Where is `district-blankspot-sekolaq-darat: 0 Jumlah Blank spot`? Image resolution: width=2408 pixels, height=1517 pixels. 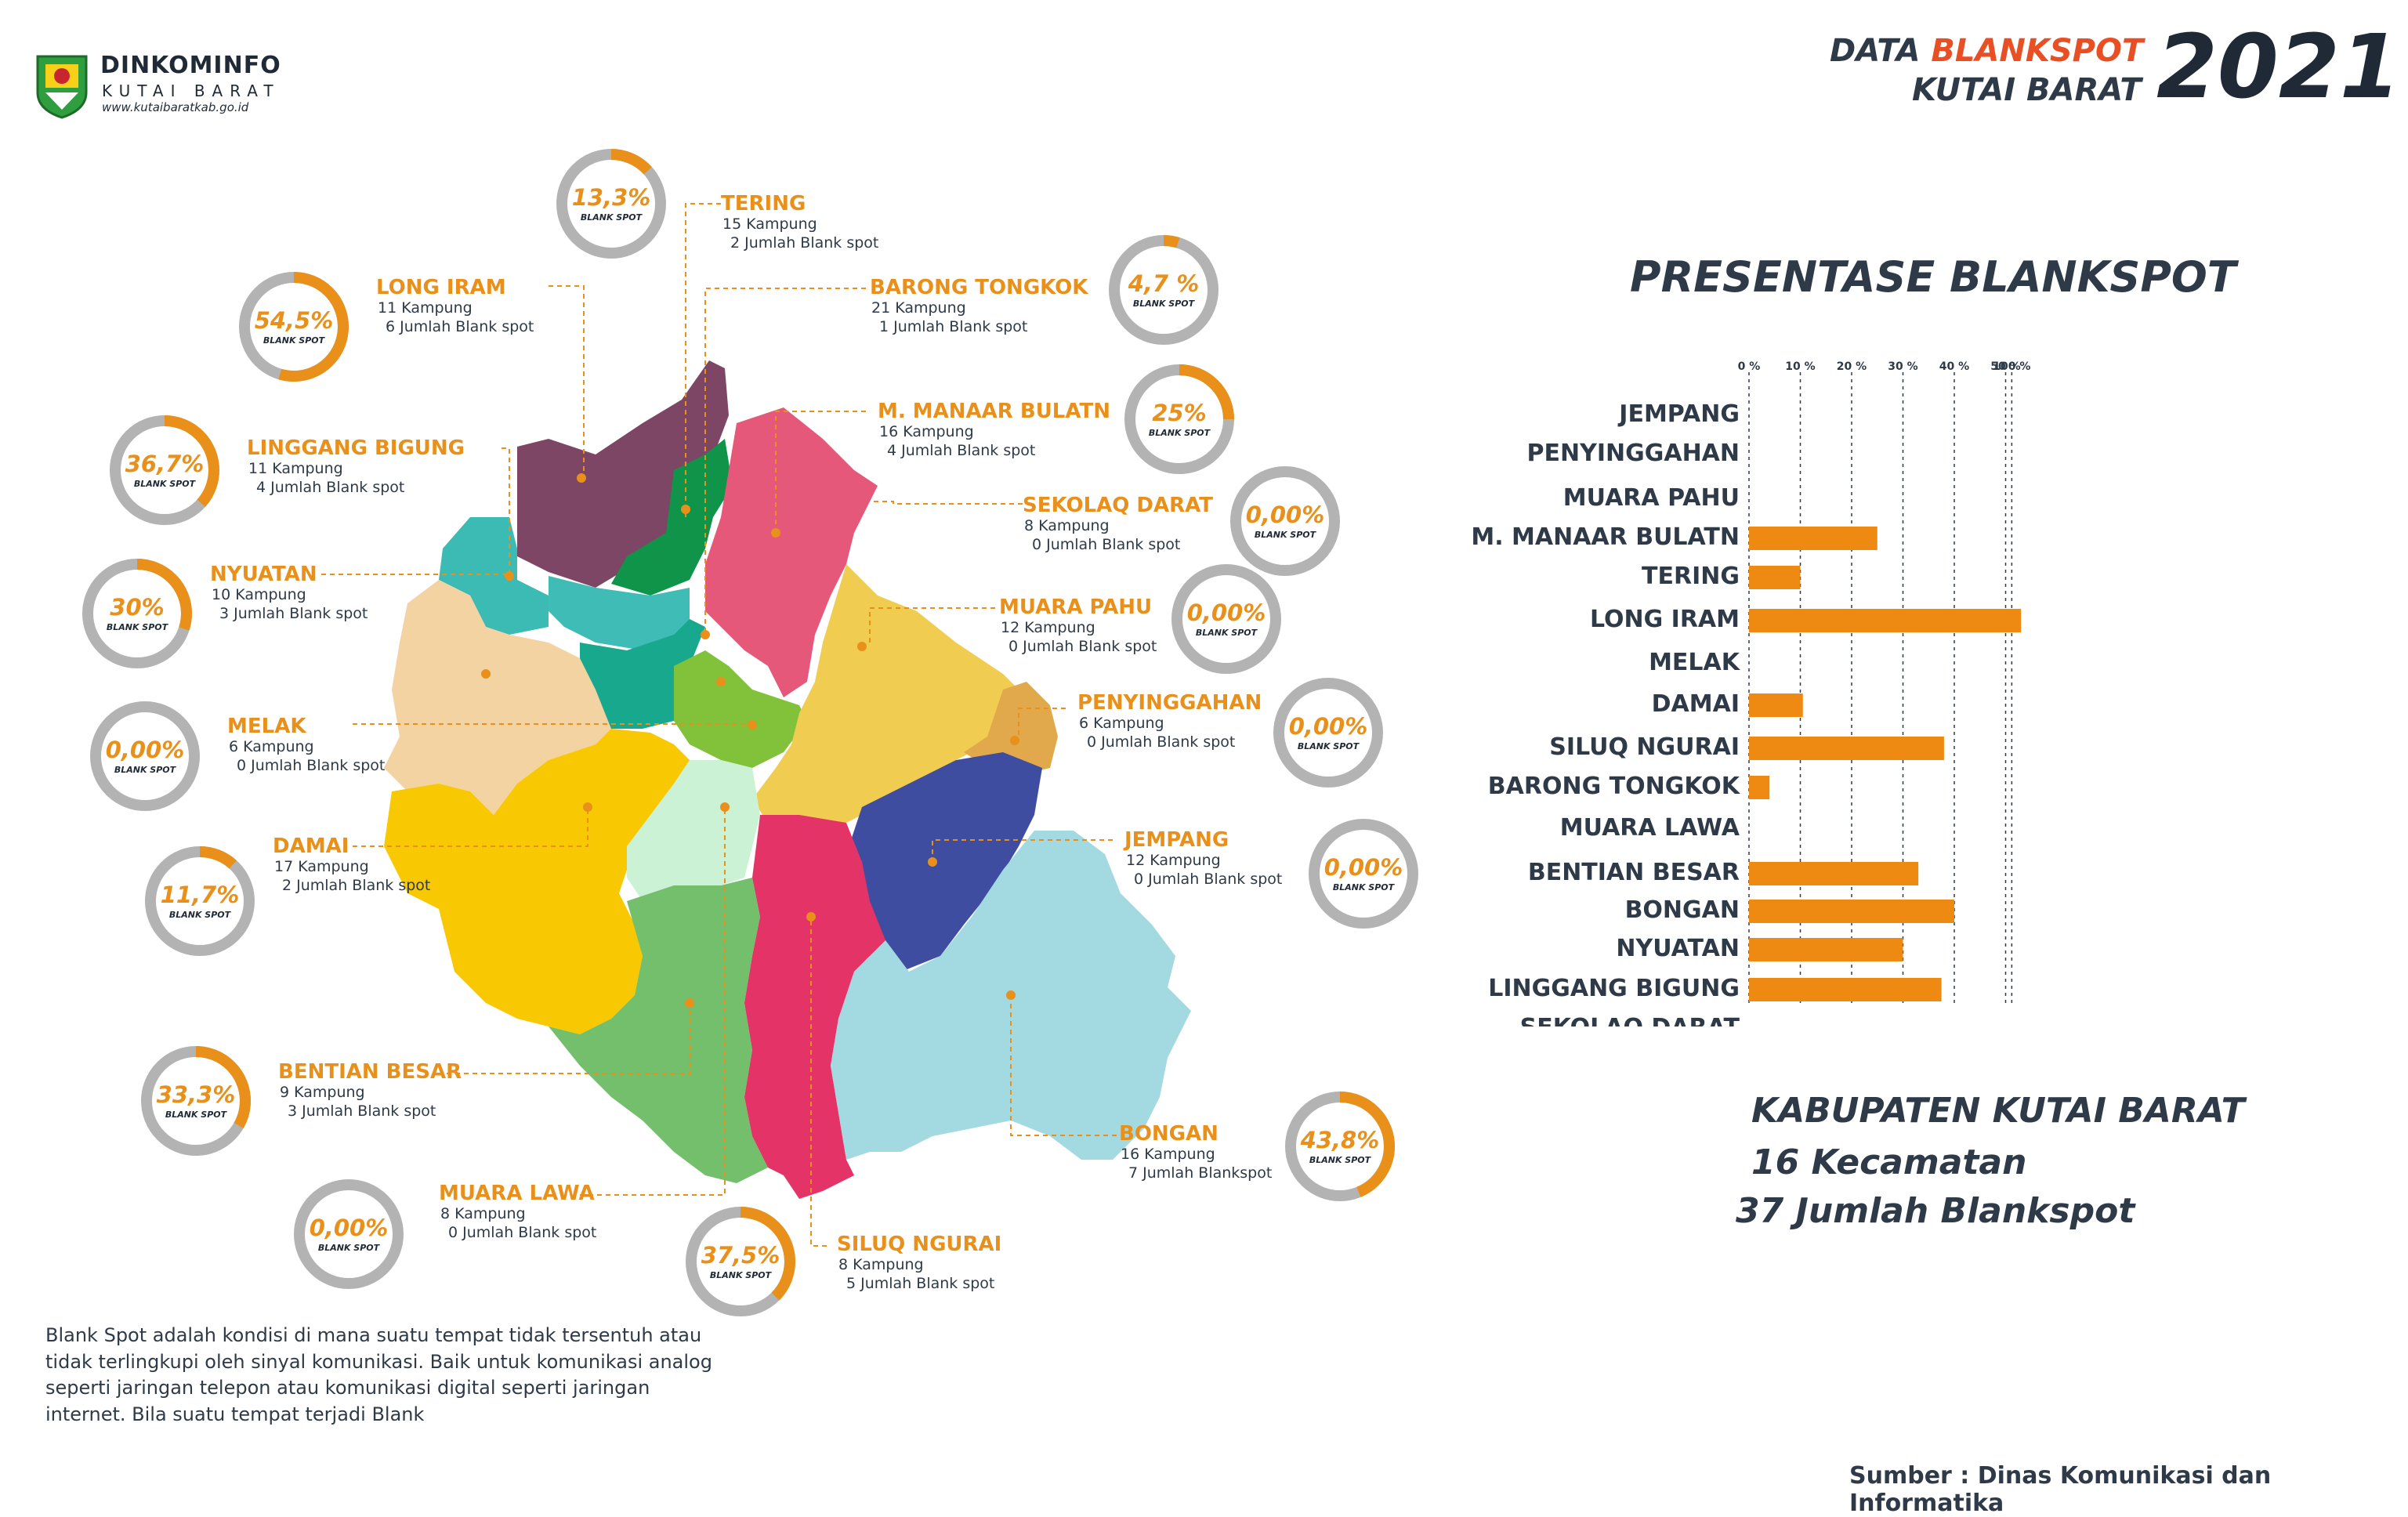 district-blankspot-sekolaq-darat: 0 Jumlah Blank spot is located at coordinates (1106, 544).